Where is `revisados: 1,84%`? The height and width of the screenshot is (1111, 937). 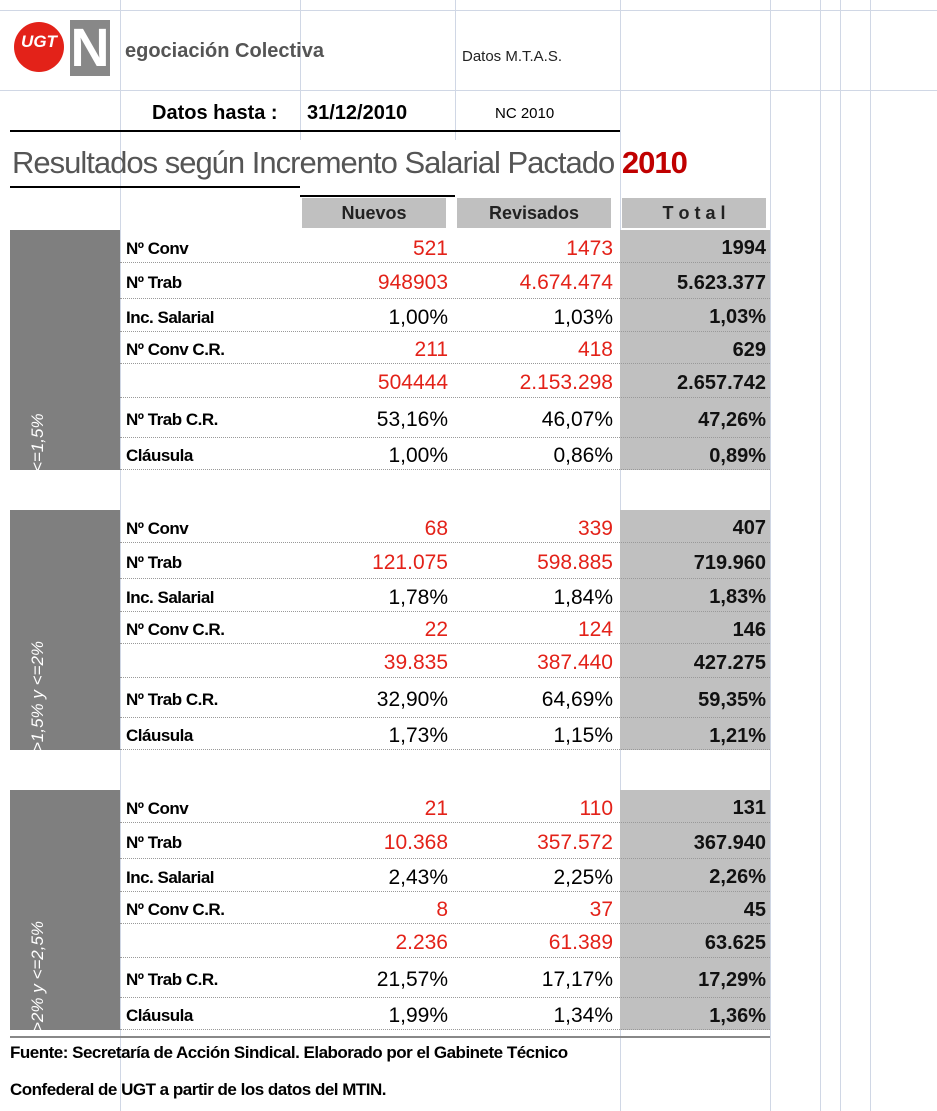 revisados: 1,84% is located at coordinates (583, 597).